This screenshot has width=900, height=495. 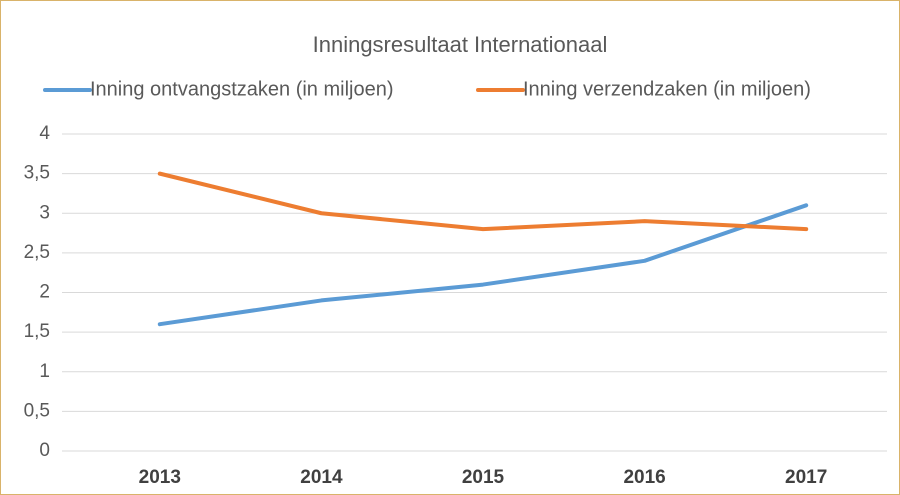 What do you see at coordinates (644, 477) in the screenshot?
I see `x-tick-label: 2016` at bounding box center [644, 477].